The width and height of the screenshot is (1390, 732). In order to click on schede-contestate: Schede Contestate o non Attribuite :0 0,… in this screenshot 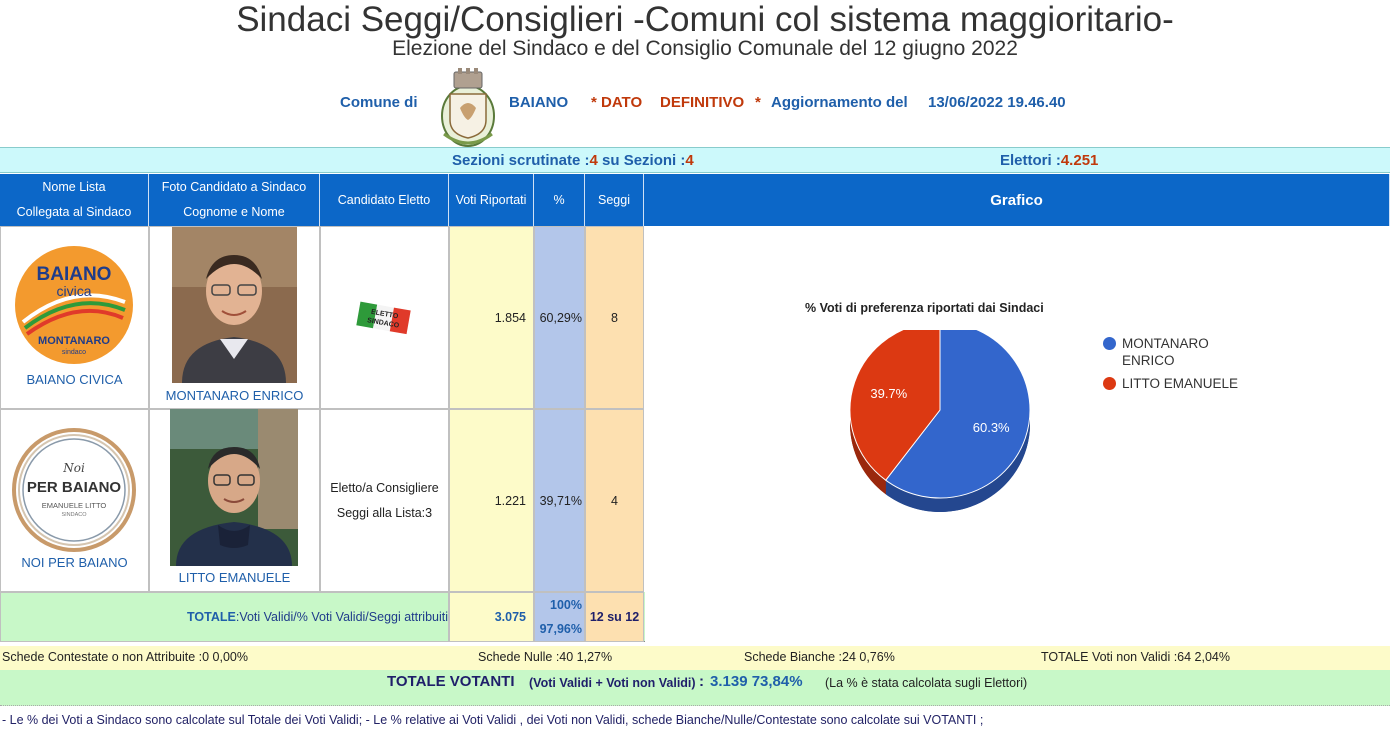, I will do `click(125, 657)`.